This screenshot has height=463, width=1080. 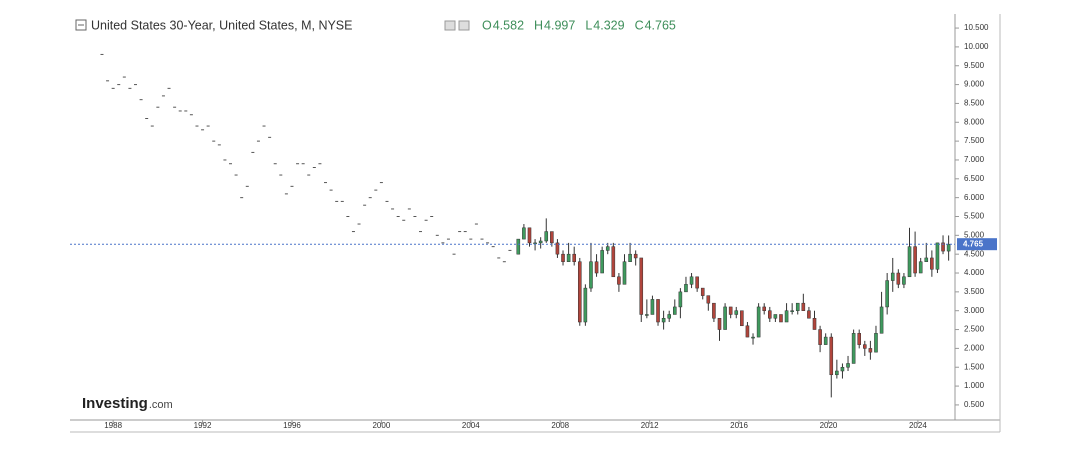 I want to click on x-tick-label: 1992, so click(x=203, y=425).